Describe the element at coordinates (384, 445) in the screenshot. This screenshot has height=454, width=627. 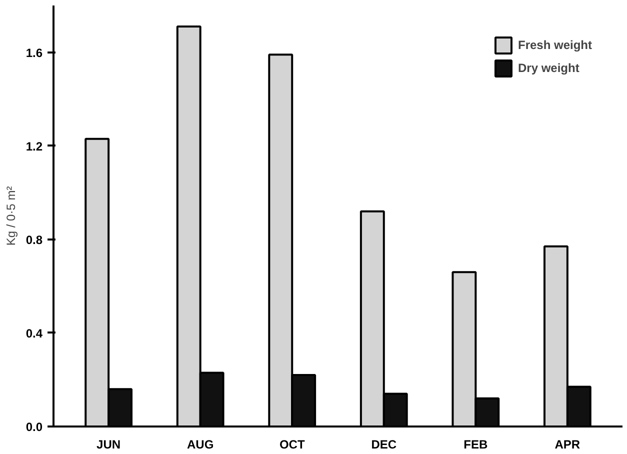
I see `x-tick-label: DEC` at that location.